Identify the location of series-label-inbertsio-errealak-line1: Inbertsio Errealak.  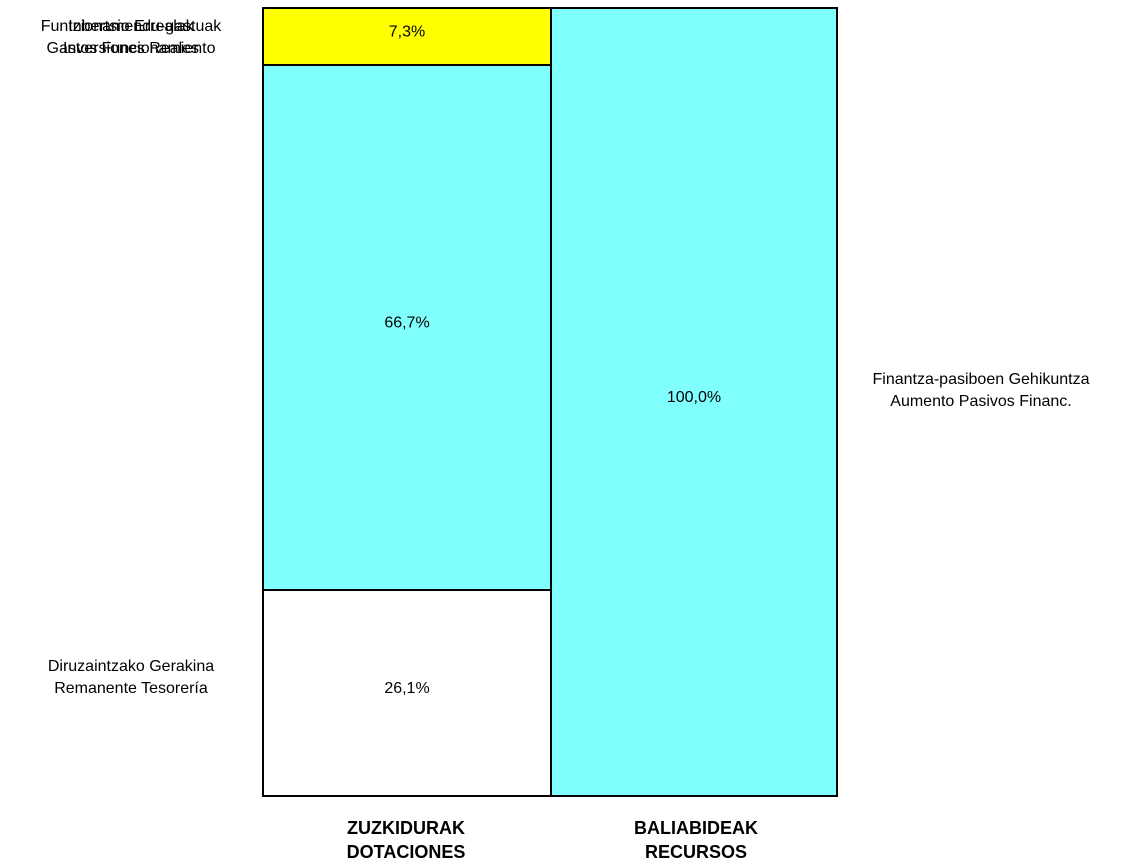
(131, 26).